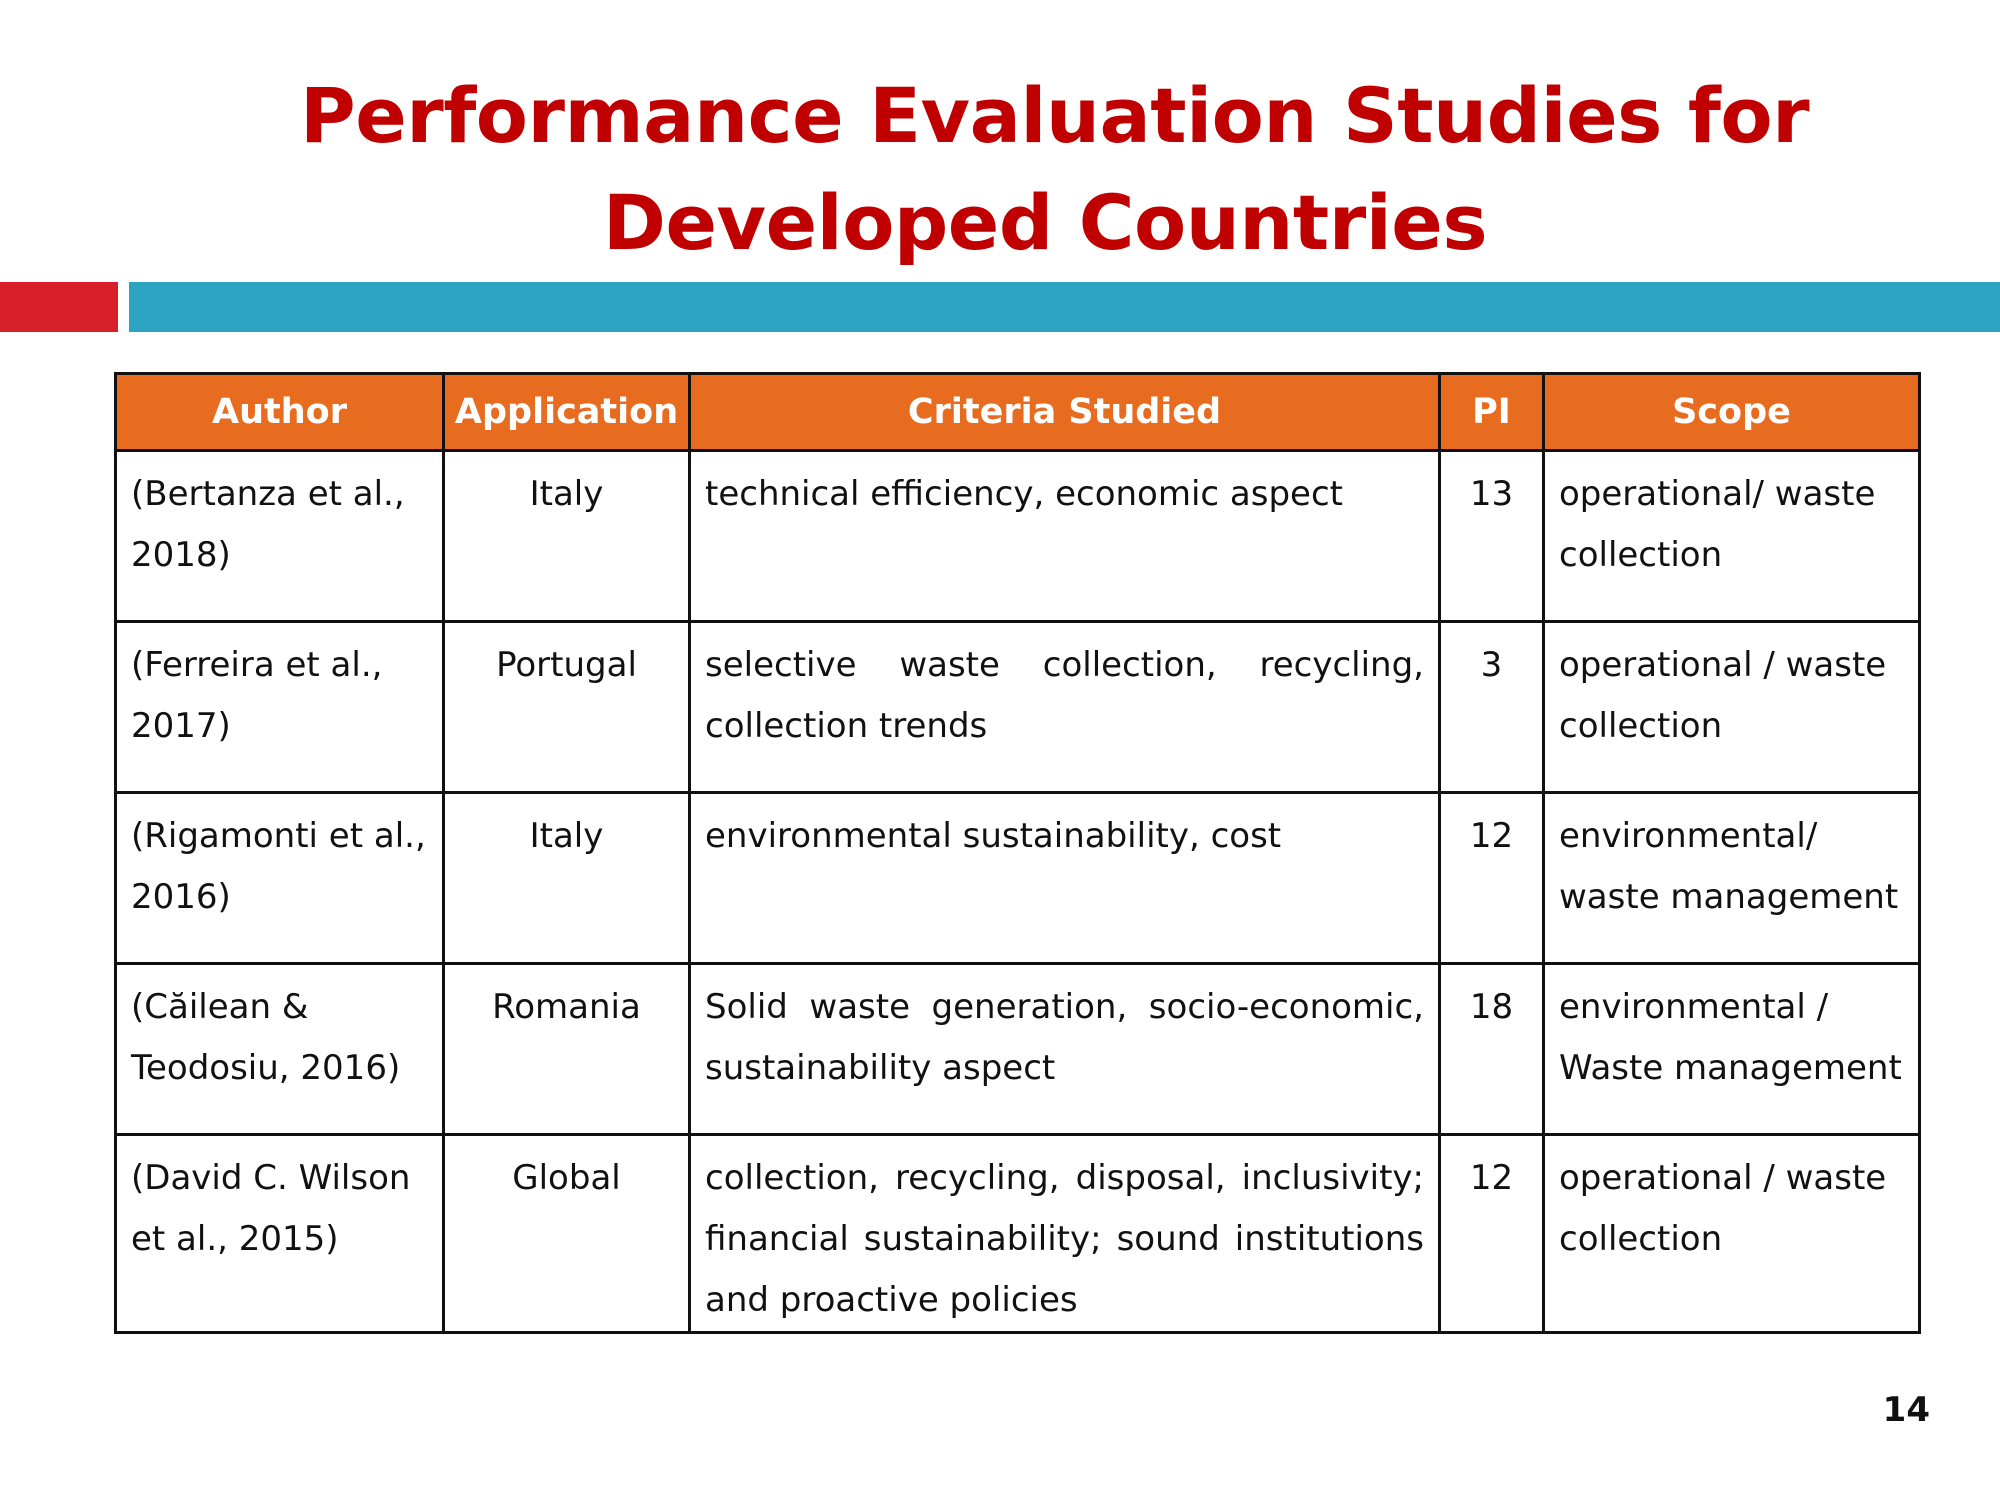 The height and width of the screenshot is (1500, 2000). Describe the element at coordinates (1731, 412) in the screenshot. I see `column-header-scope: Scope` at that location.